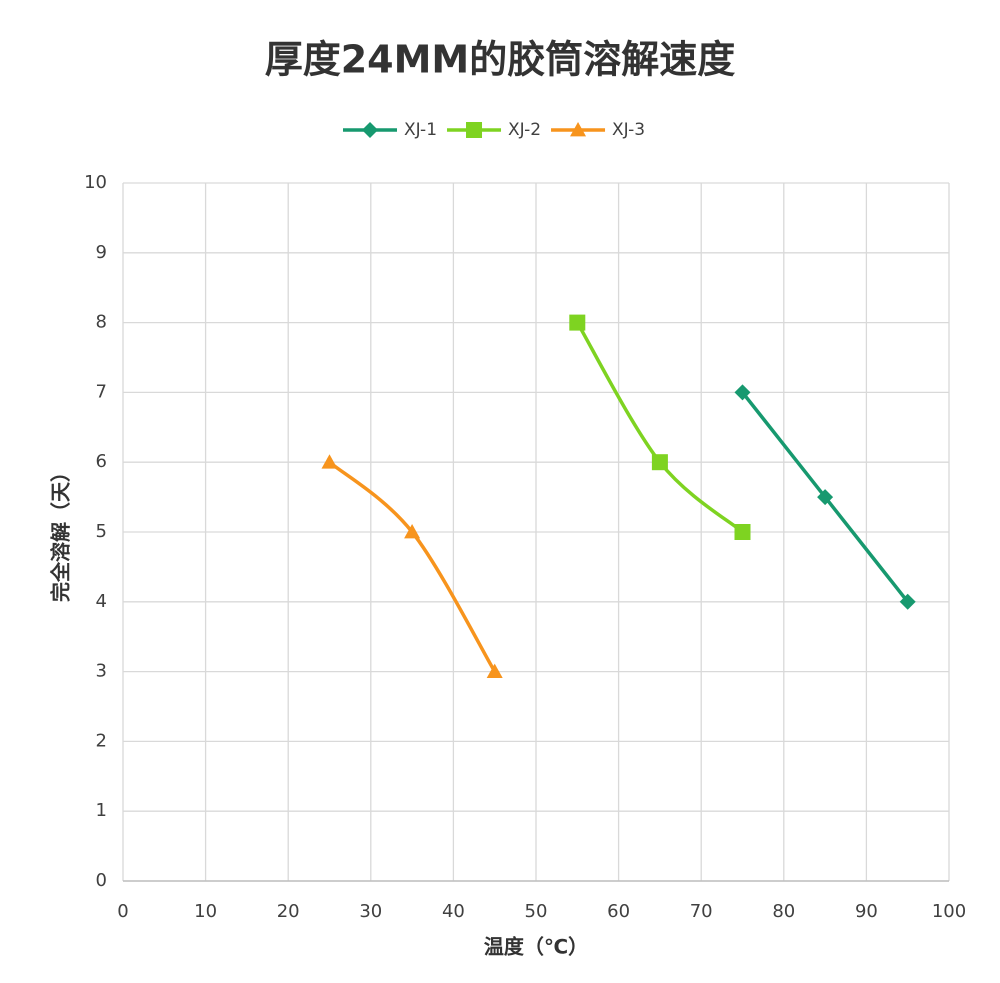 The image size is (1000, 983). Describe the element at coordinates (101, 601) in the screenshot. I see `y-tick-label: 4` at that location.